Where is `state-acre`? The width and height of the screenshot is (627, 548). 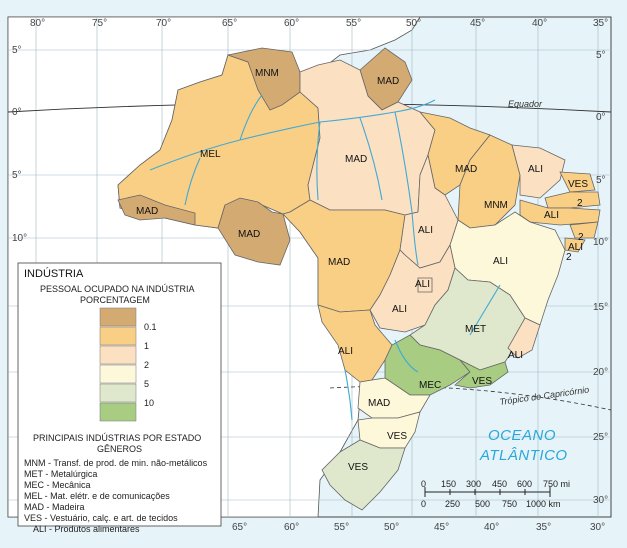
state-acre is located at coordinates (156, 210).